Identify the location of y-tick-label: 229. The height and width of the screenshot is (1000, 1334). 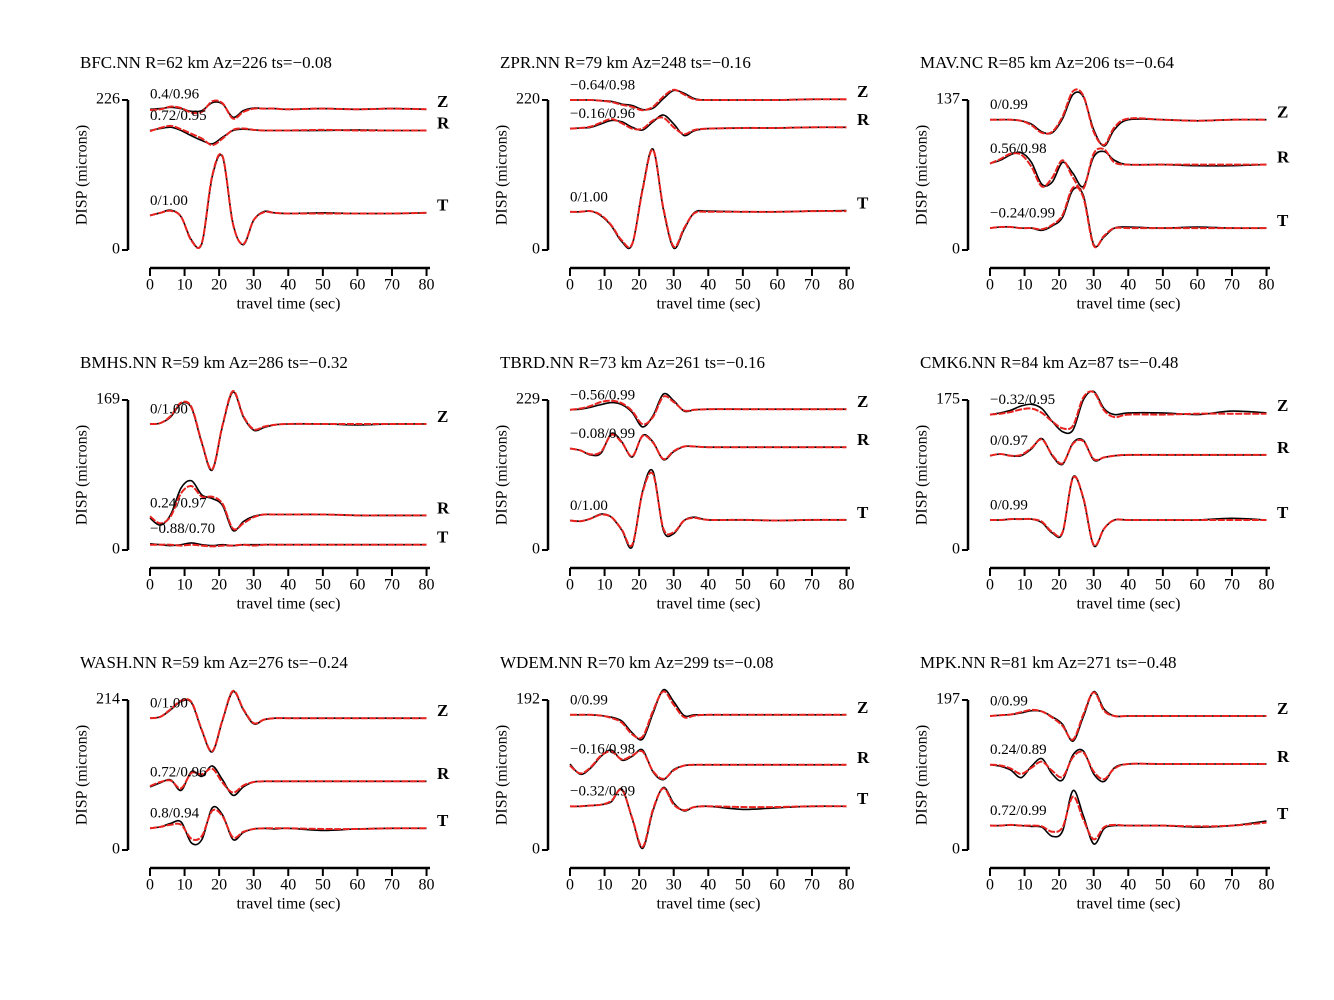
(528, 399).